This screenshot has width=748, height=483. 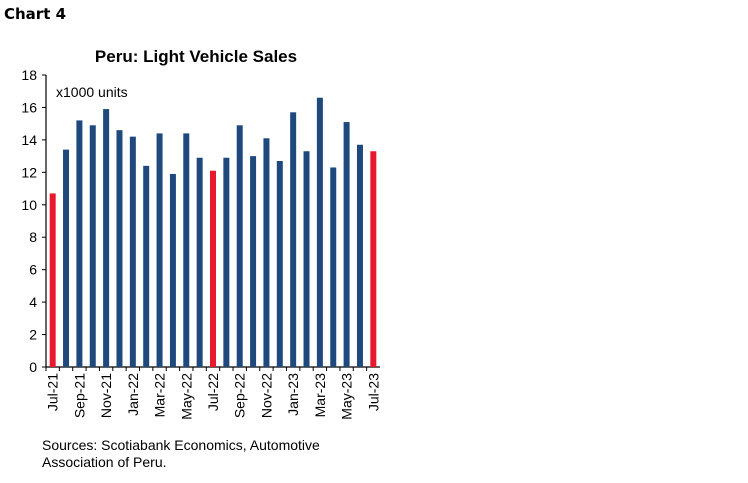 I want to click on y-tick-label: 10, so click(x=29, y=205).